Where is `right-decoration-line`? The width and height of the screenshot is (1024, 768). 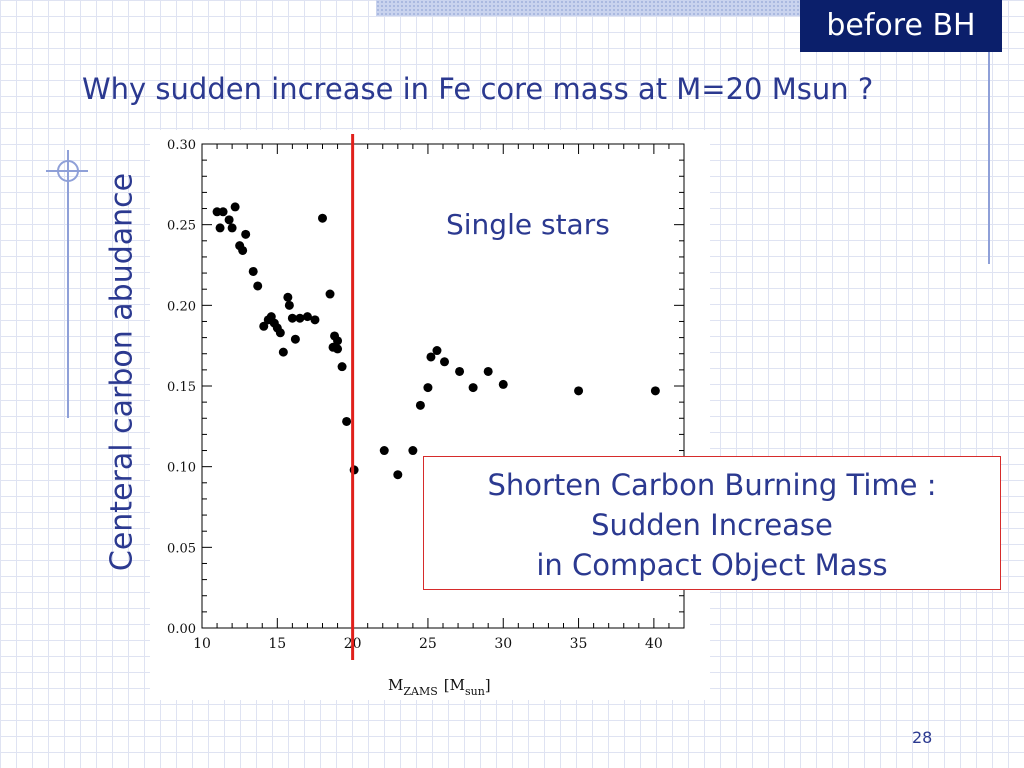 right-decoration-line is located at coordinates (989, 158).